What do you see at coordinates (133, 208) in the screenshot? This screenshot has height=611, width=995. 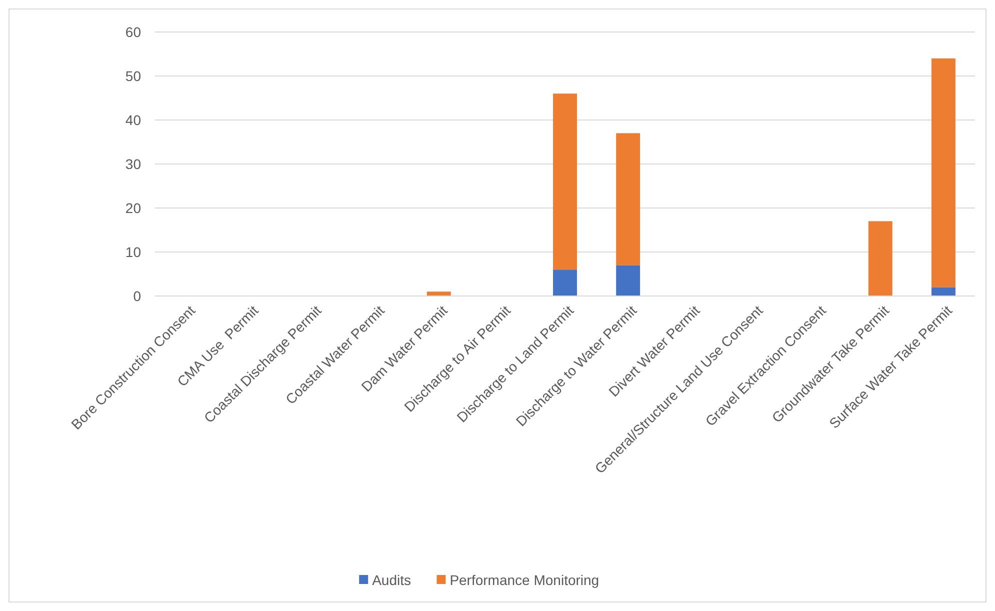 I see `y-tick-label: 20` at bounding box center [133, 208].